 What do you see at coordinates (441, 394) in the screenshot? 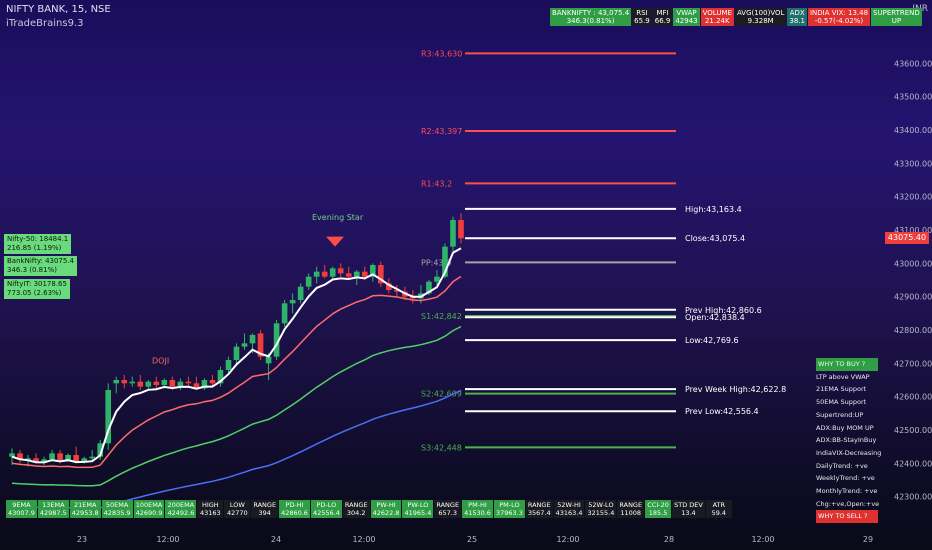
I see `pivot-level-label: S2:42,609` at bounding box center [441, 394].